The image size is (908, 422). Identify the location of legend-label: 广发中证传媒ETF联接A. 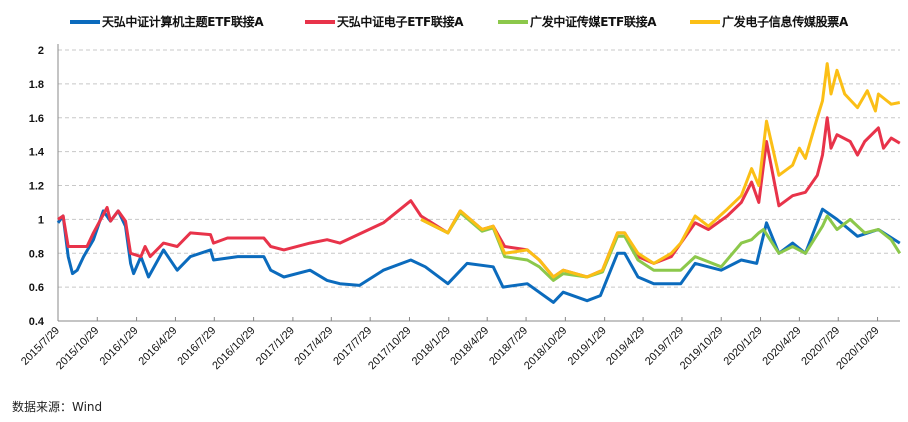
(593, 22).